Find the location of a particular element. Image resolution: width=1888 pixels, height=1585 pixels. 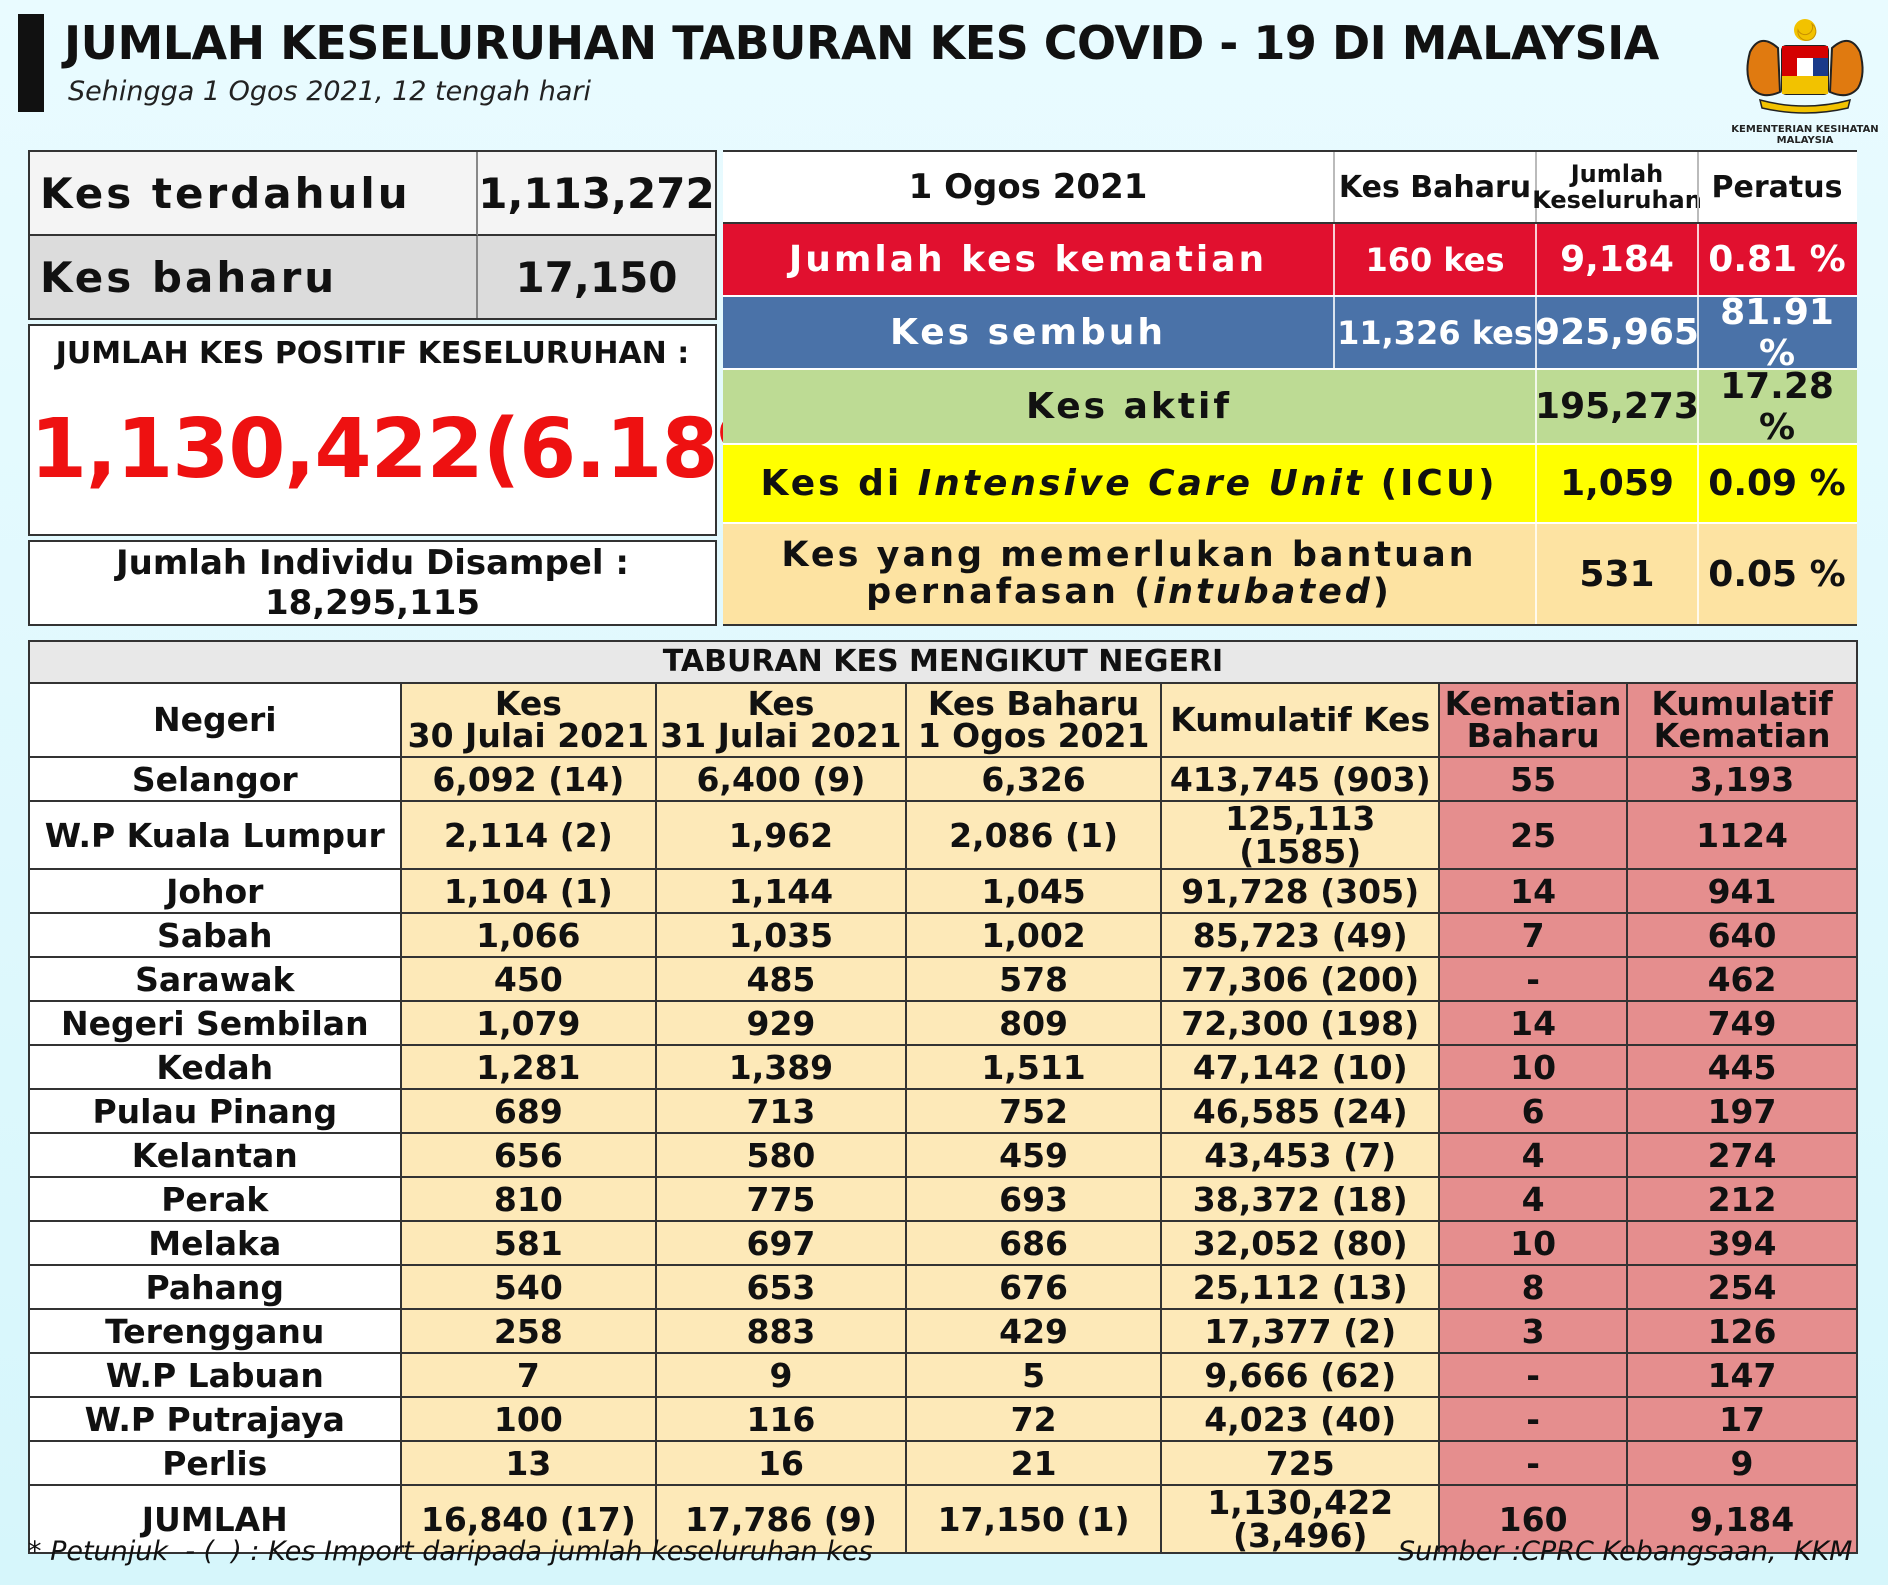

icu-percent: 0.09 % is located at coordinates (1776, 483).